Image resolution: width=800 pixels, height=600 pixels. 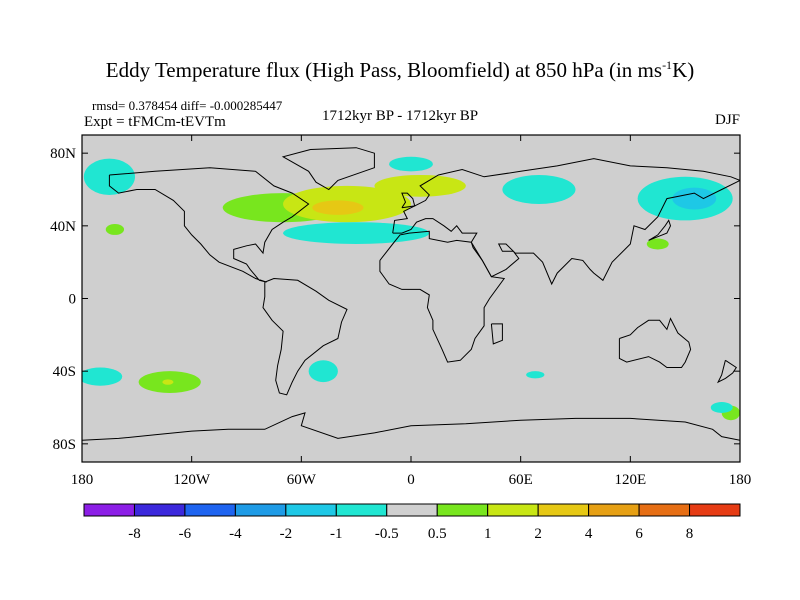 I want to click on coastline-eurasia, so click(x=566, y=222).